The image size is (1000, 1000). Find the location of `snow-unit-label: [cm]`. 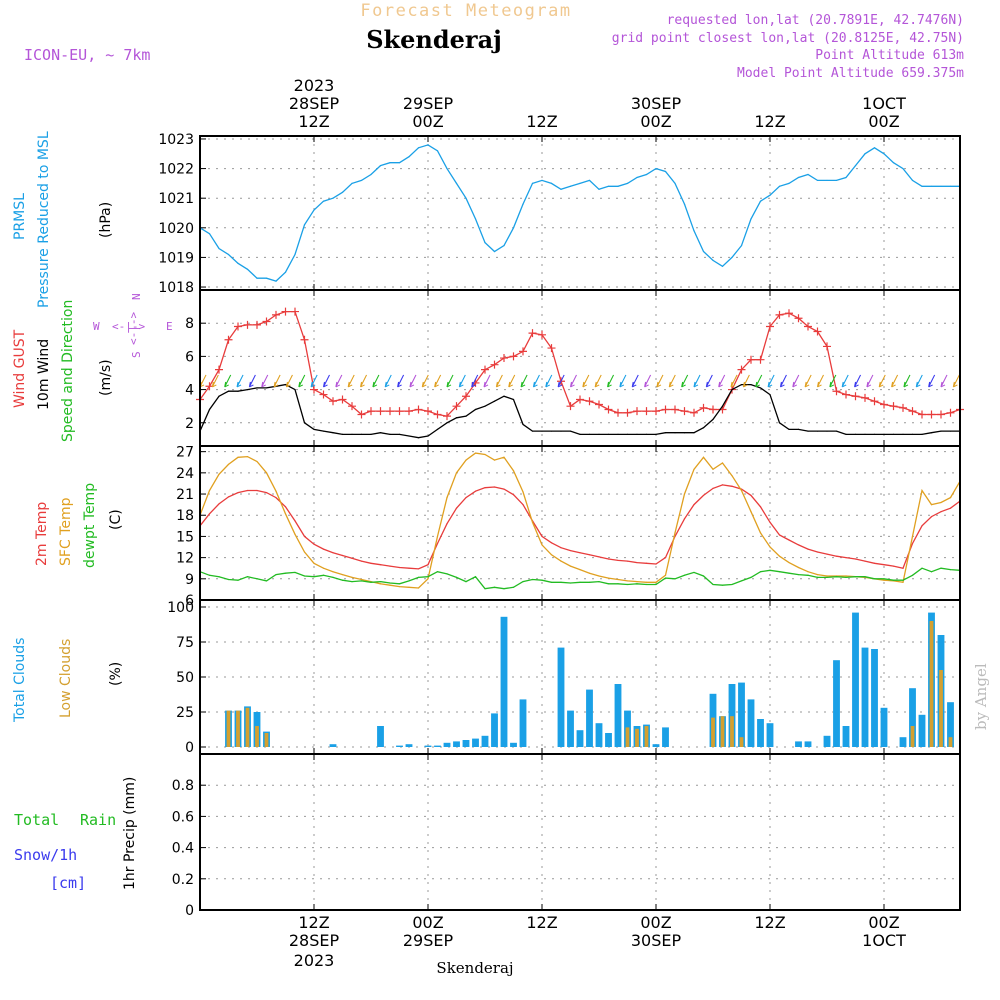

snow-unit-label: [cm] is located at coordinates (68, 883).